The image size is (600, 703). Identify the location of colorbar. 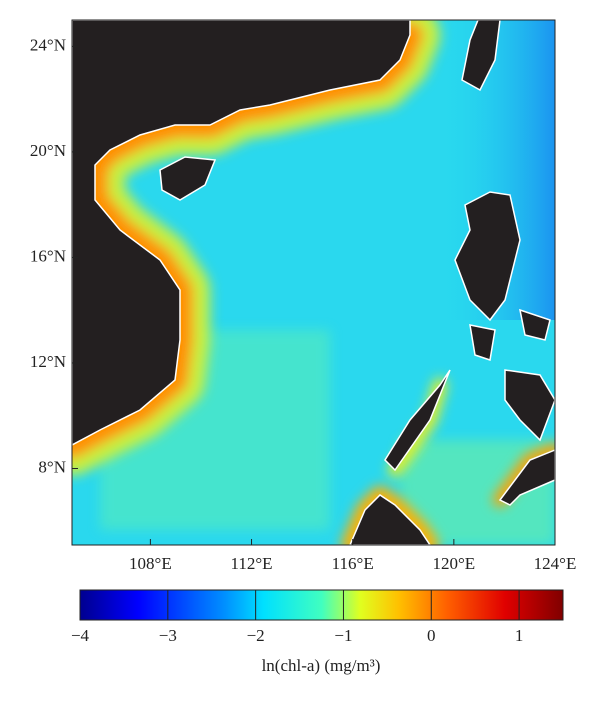
(321, 605).